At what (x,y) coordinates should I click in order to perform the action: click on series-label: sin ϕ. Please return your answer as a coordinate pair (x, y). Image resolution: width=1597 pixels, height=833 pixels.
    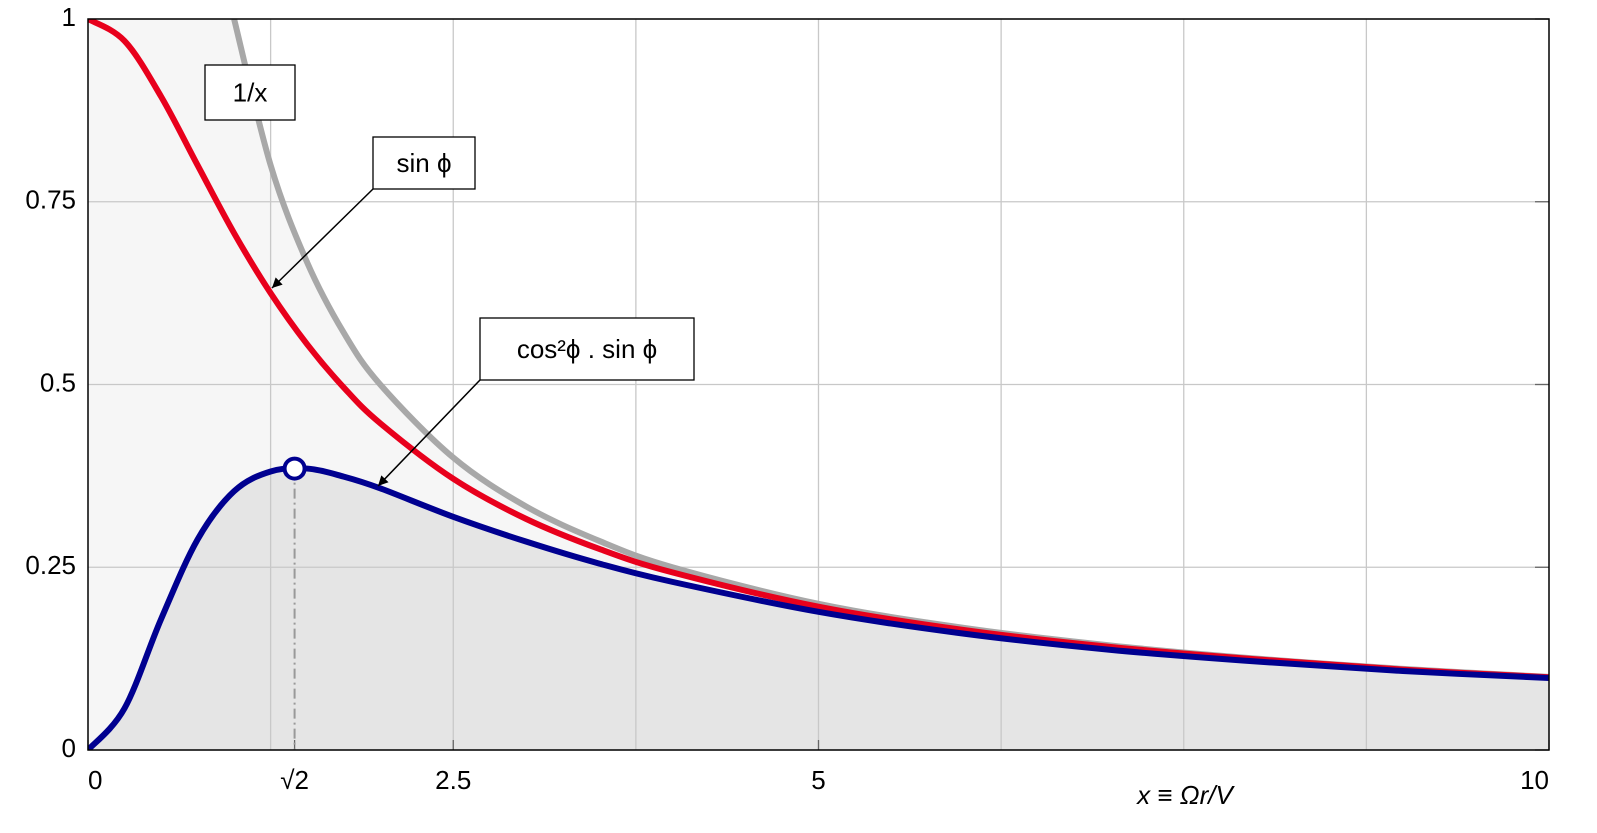
    Looking at the image, I should click on (423, 163).